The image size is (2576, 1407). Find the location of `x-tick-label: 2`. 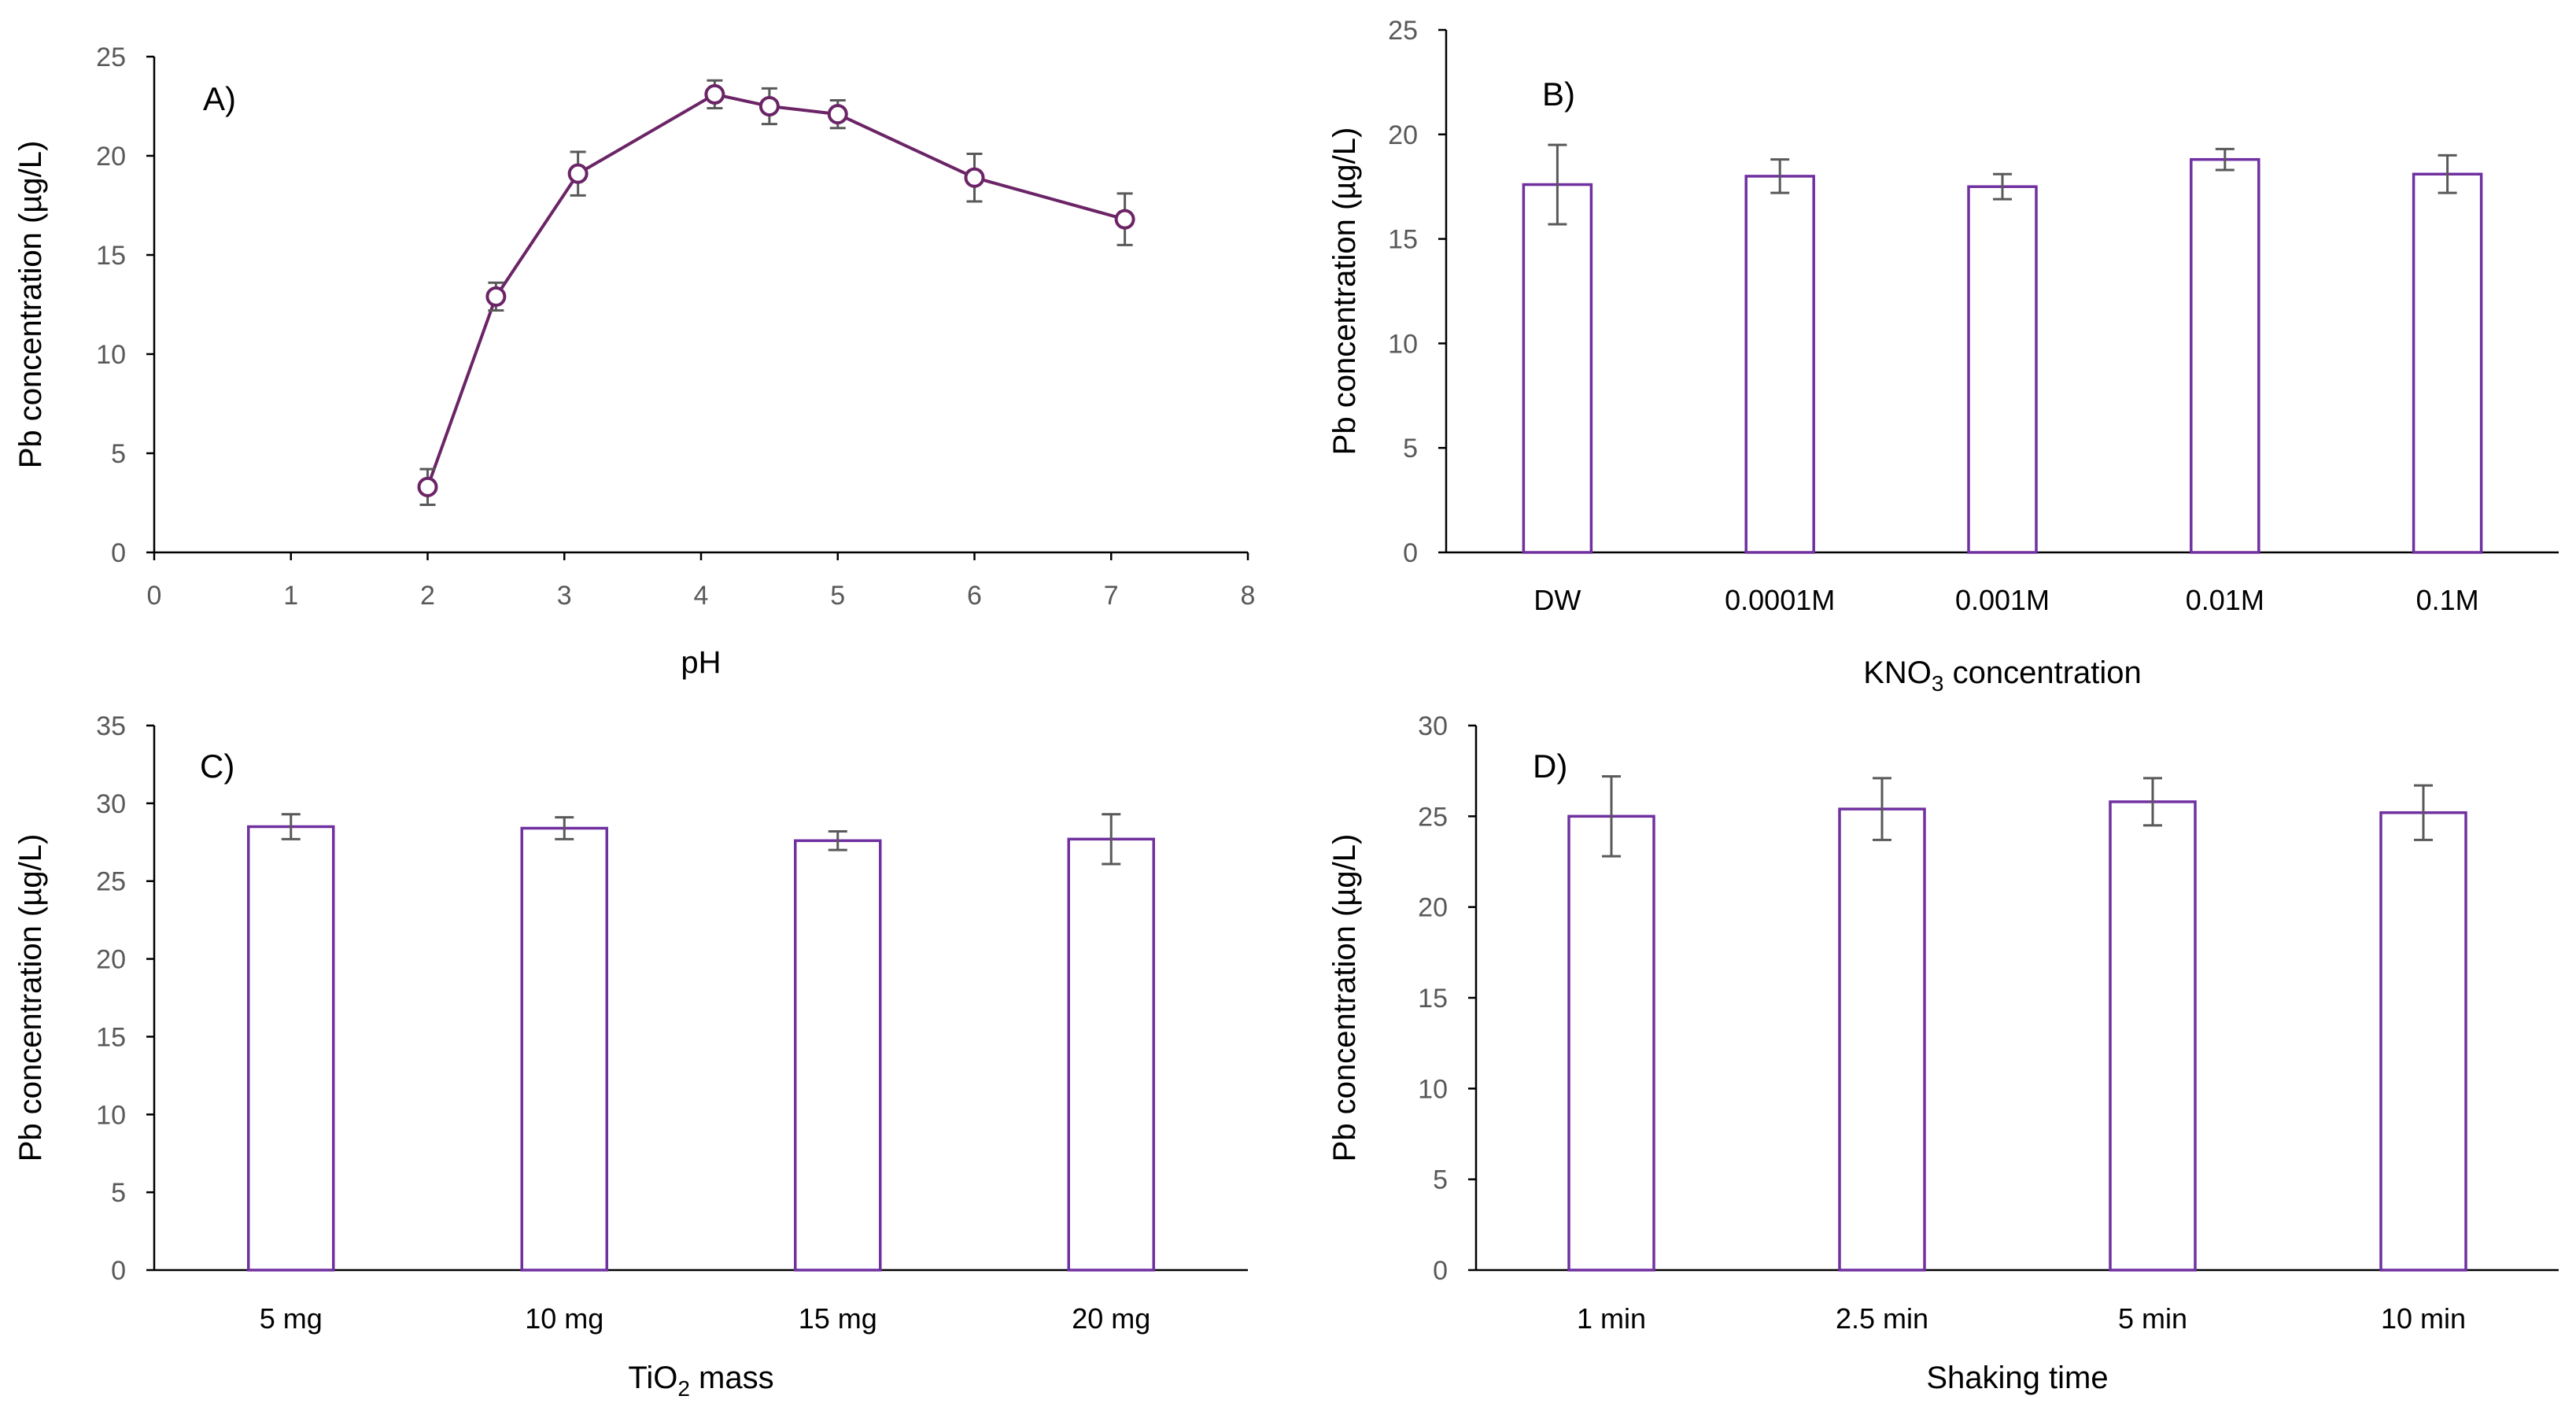

x-tick-label: 2 is located at coordinates (427, 596).